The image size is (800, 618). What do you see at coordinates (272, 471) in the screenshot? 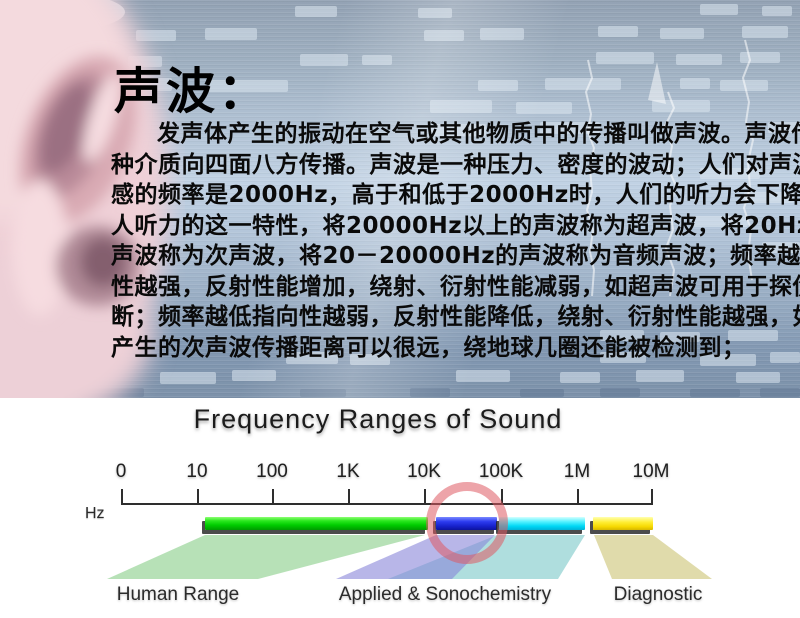
I see `tick-label-100: 100` at bounding box center [272, 471].